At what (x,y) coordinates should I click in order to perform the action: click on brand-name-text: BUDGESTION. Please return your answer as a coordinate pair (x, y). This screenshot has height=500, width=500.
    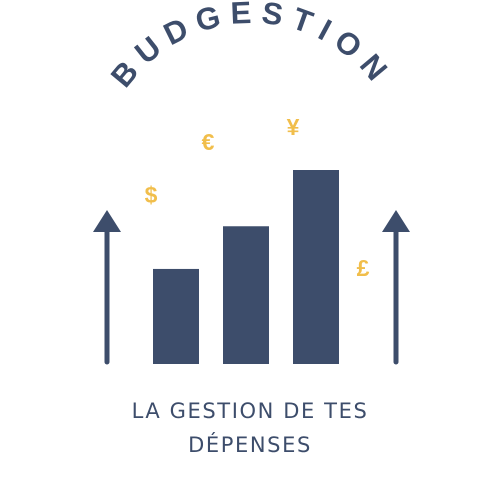
    Looking at the image, I should click on (247, 47).